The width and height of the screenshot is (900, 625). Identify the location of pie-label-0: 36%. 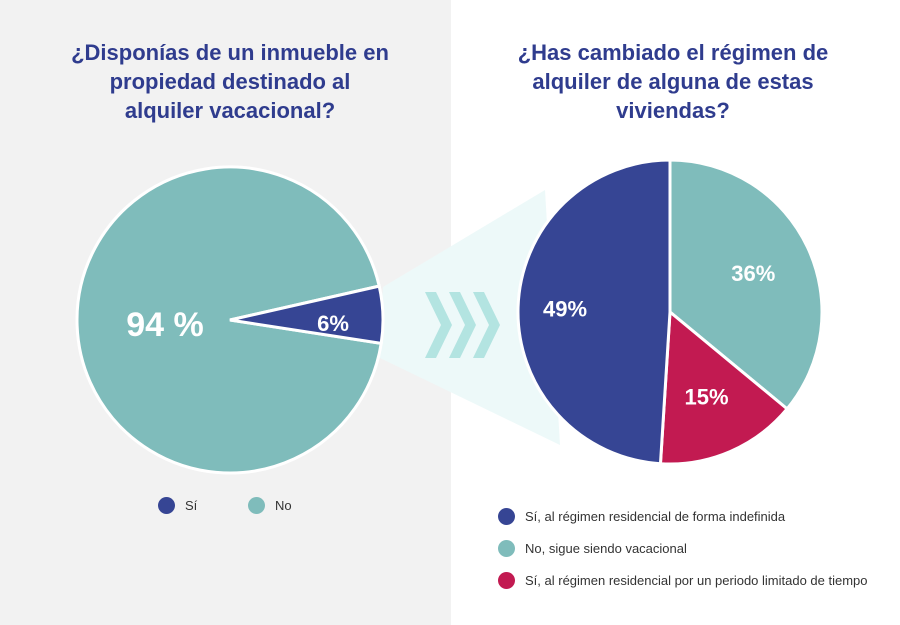
(753, 273).